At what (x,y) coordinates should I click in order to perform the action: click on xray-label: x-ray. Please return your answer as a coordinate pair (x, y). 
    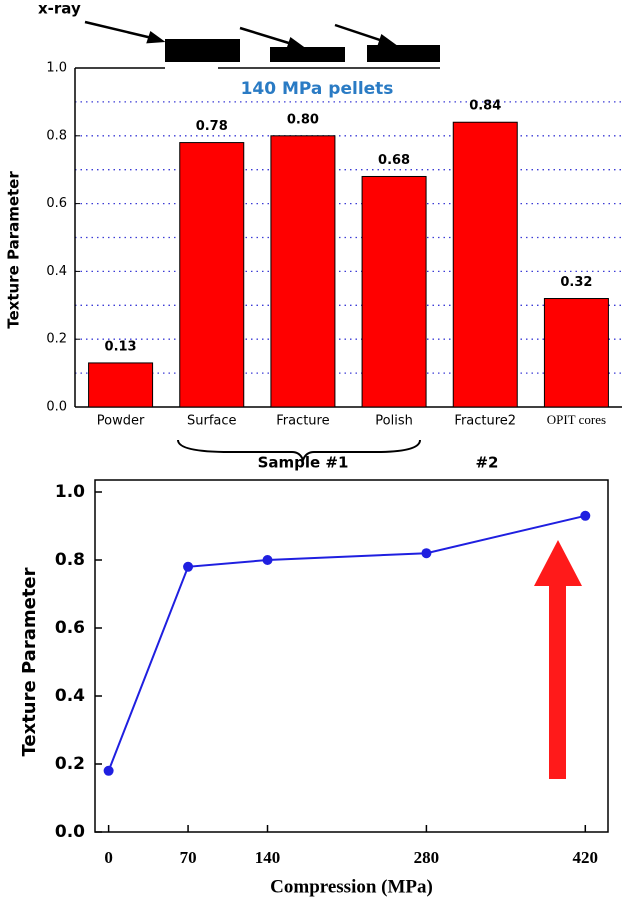
    Looking at the image, I should click on (59, 9).